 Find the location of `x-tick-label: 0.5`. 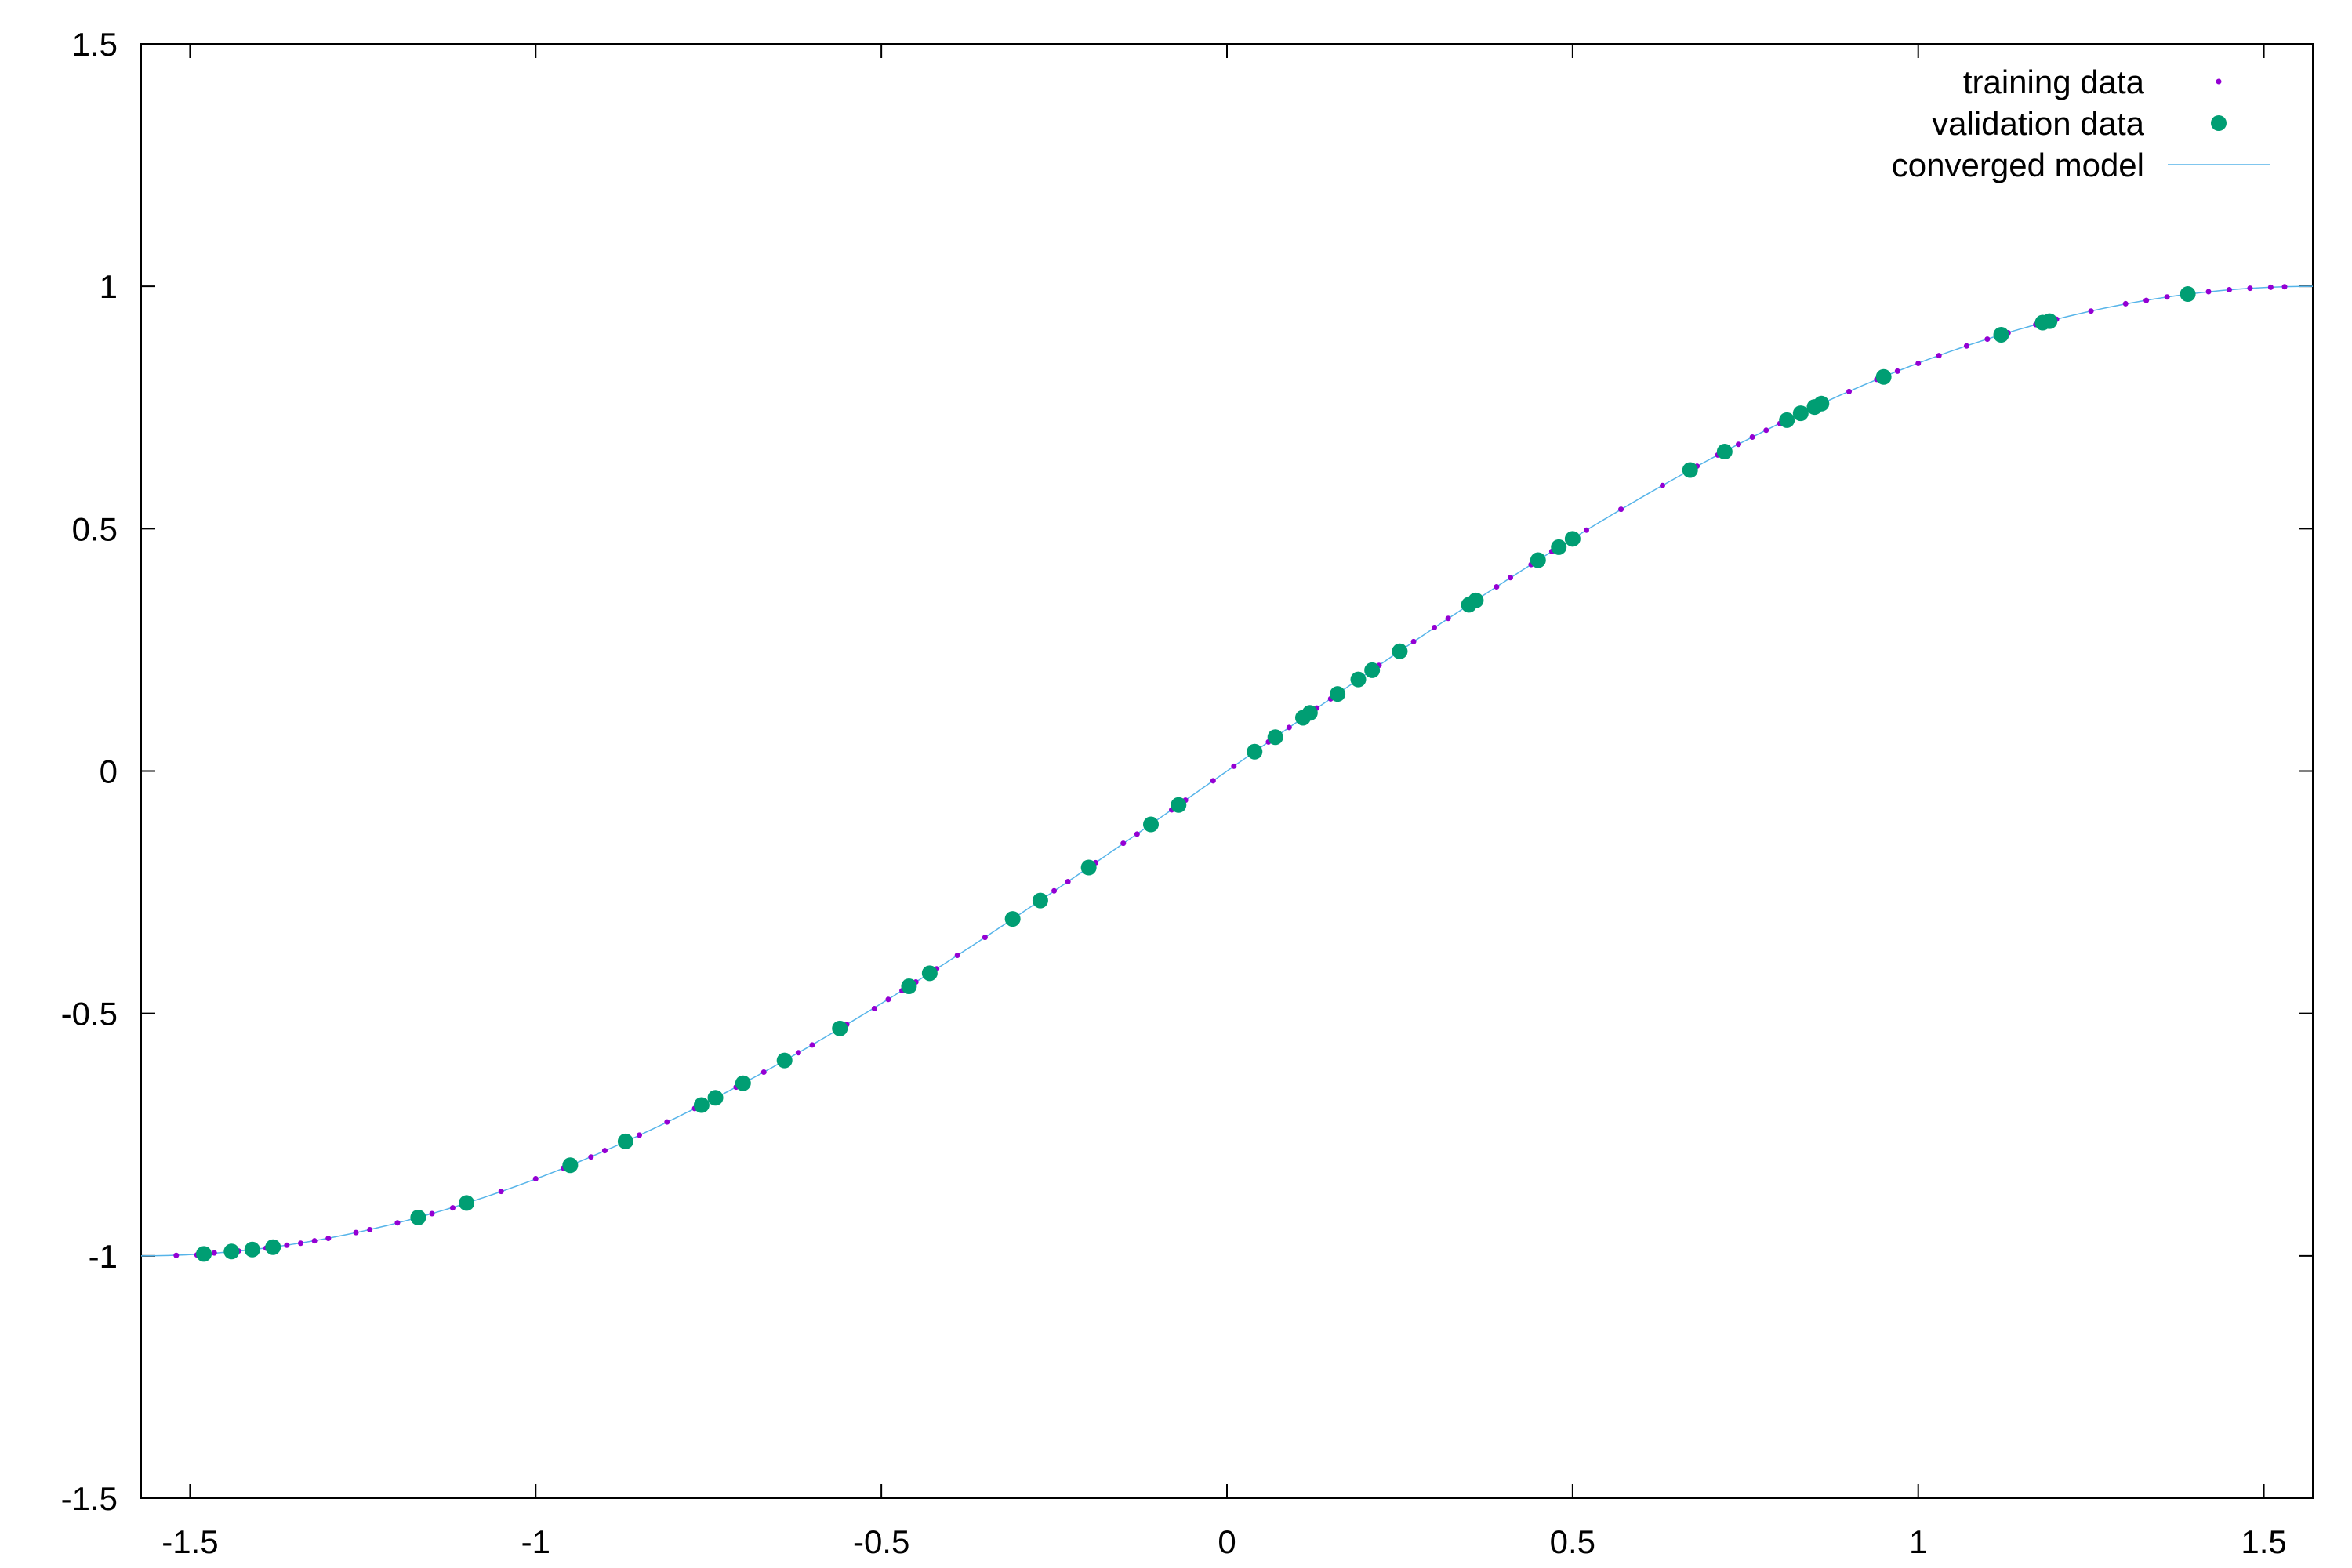

x-tick-label: 0.5 is located at coordinates (1572, 1541).